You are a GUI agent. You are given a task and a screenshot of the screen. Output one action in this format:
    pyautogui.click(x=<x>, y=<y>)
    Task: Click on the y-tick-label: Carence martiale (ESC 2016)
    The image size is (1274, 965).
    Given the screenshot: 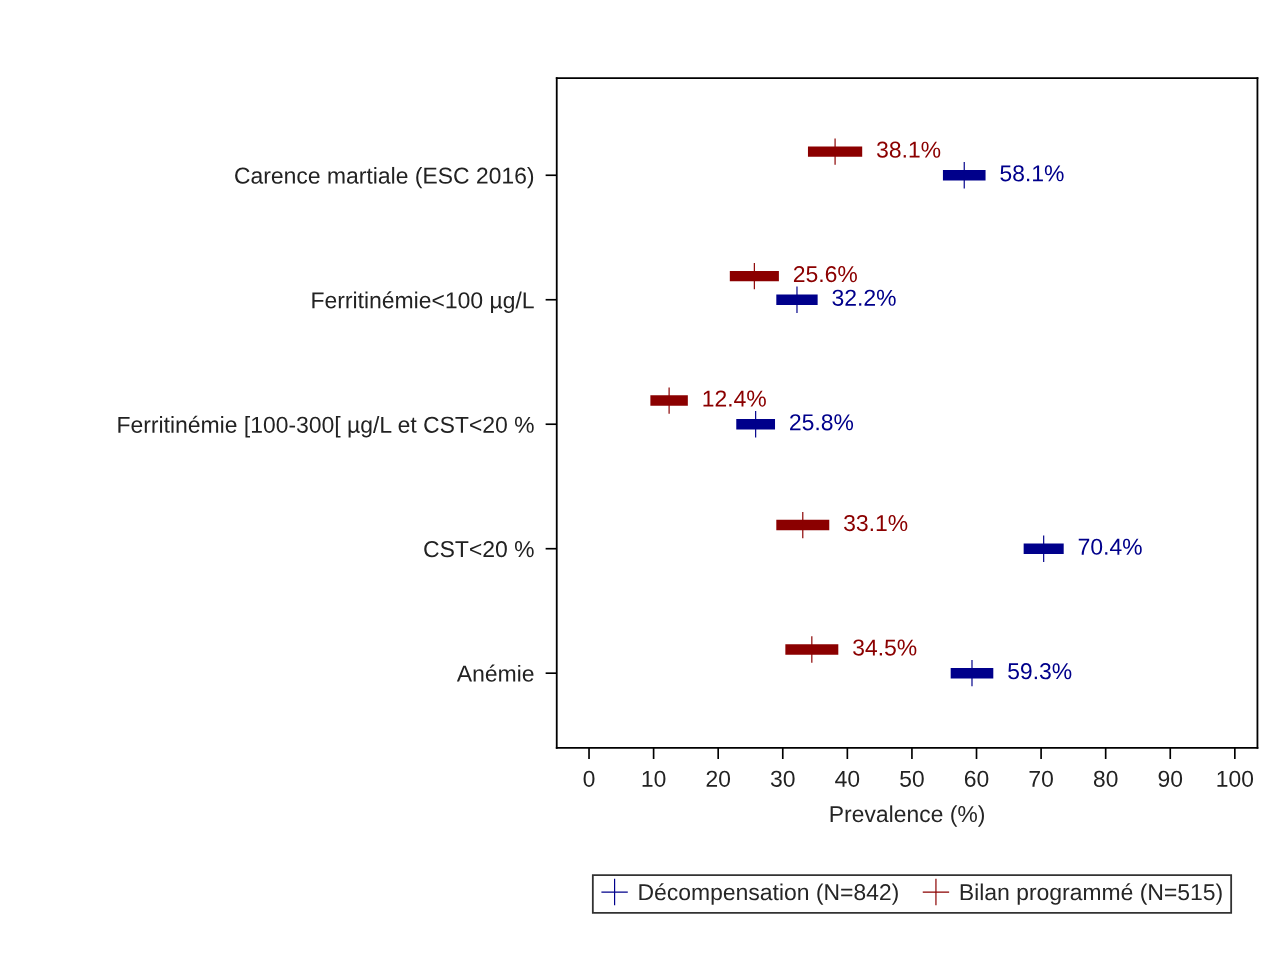 What is the action you would take?
    pyautogui.click(x=384, y=177)
    